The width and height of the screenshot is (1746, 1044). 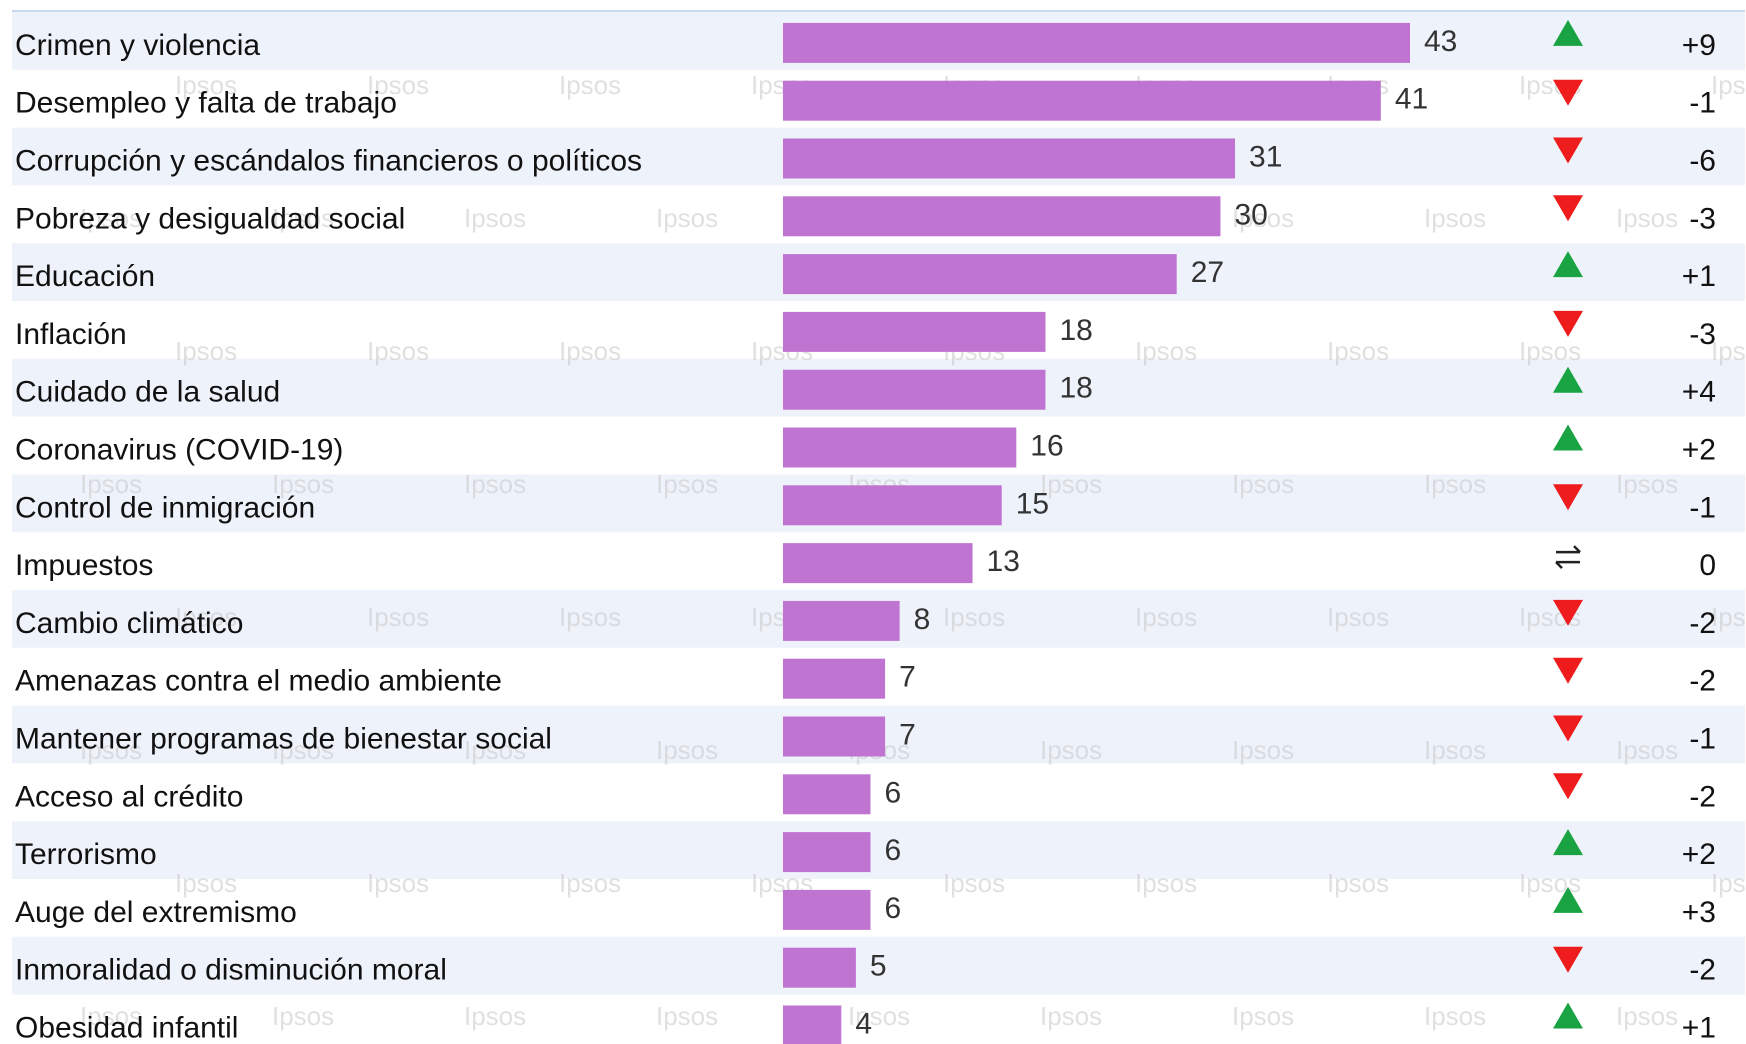 I want to click on chart-row: Amenazas contra el medio ambiente 7 -2, so click(x=865, y=678).